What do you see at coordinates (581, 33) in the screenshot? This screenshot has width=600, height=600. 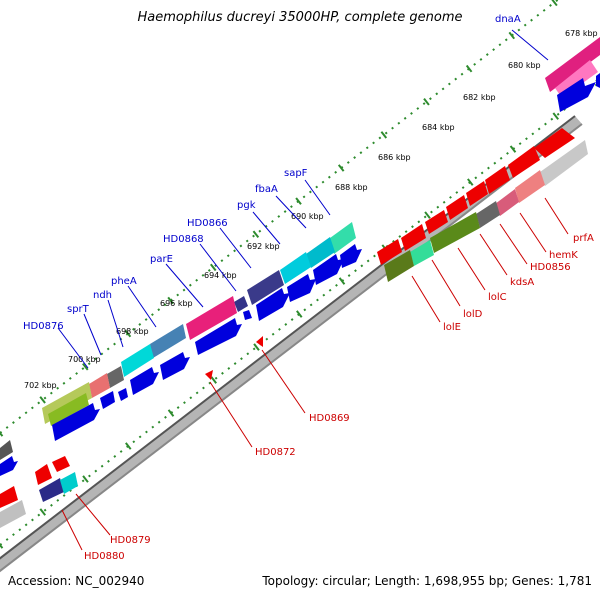 I see `kbp-label: 678 kbp` at bounding box center [581, 33].